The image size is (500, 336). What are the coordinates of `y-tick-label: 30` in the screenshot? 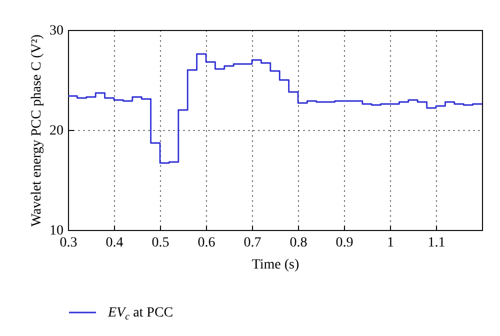 It's located at (57, 31).